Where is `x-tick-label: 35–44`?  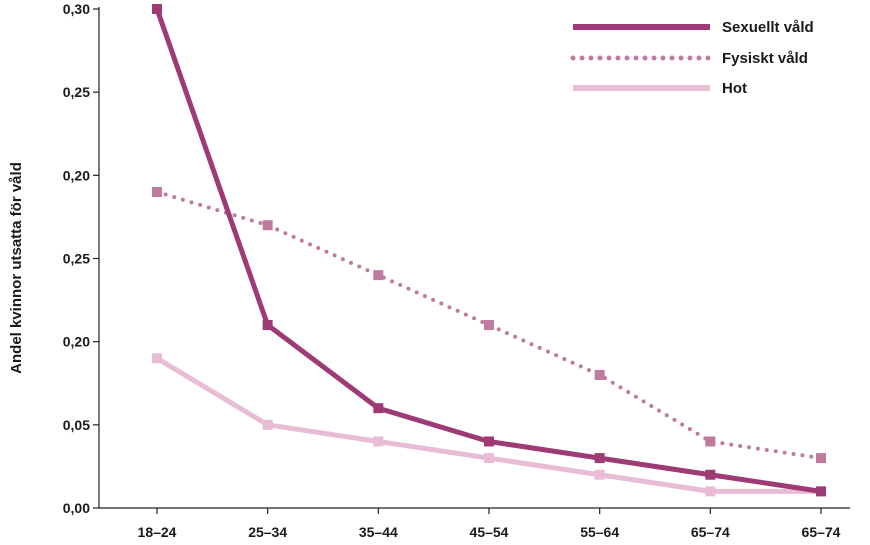
x-tick-label: 35–44 is located at coordinates (378, 532).